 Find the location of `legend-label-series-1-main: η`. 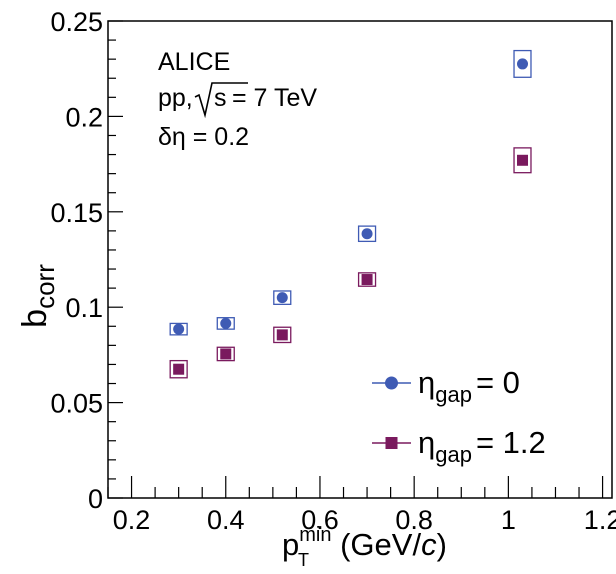

legend-label-series-1-main: η is located at coordinates (426, 442).